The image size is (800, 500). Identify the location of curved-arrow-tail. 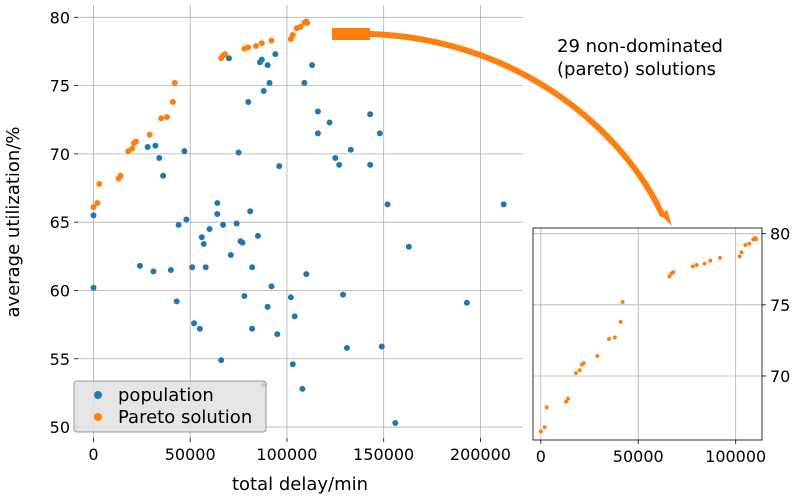
(351, 34).